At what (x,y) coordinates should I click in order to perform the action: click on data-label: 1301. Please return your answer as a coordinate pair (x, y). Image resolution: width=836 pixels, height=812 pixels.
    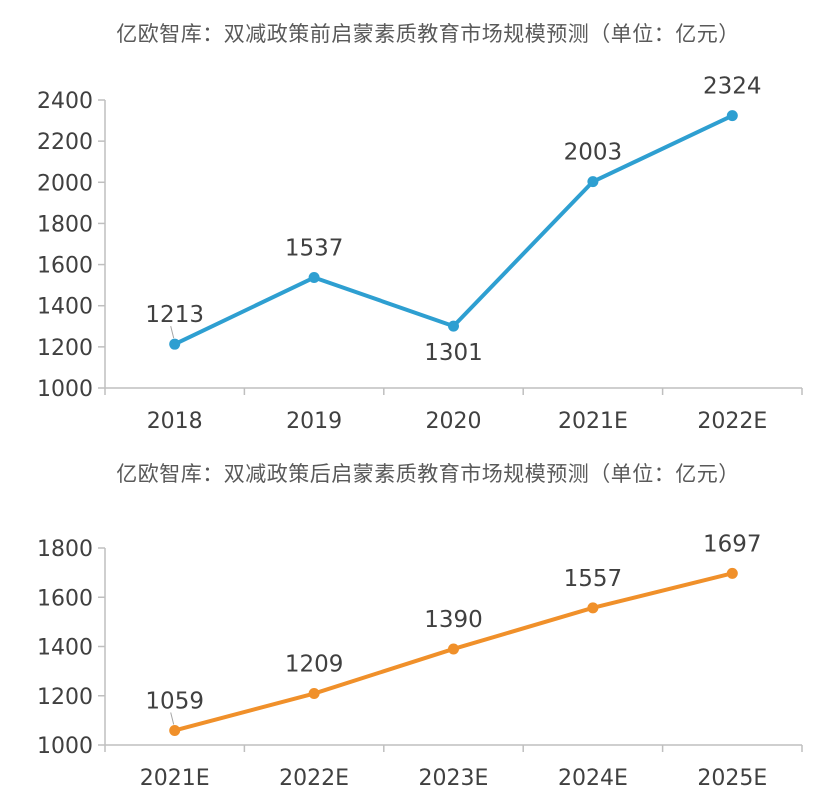
    Looking at the image, I should click on (453, 353).